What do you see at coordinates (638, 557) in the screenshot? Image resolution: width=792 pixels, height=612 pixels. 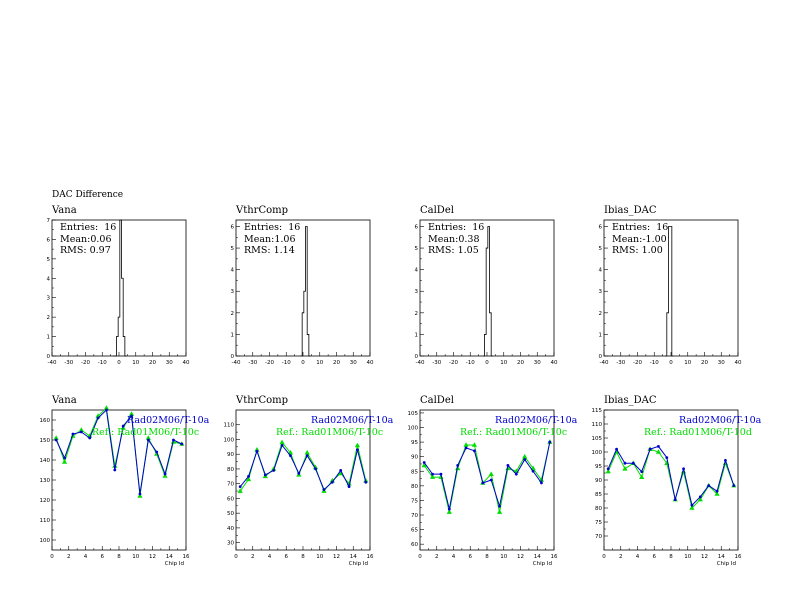 I see `x-tick-label: 4` at bounding box center [638, 557].